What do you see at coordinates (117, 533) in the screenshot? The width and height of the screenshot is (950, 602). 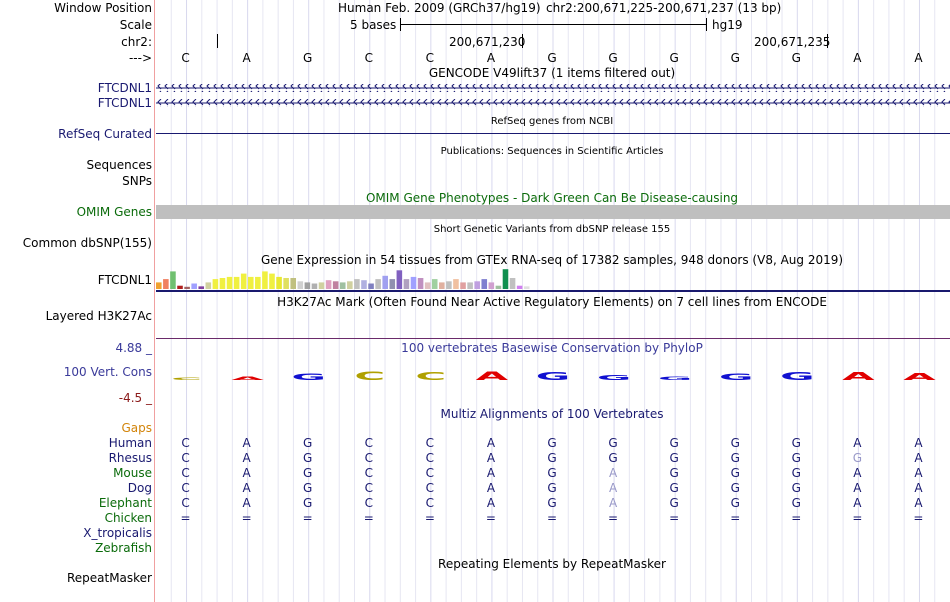 I see `species-label: X_tropicalis` at bounding box center [117, 533].